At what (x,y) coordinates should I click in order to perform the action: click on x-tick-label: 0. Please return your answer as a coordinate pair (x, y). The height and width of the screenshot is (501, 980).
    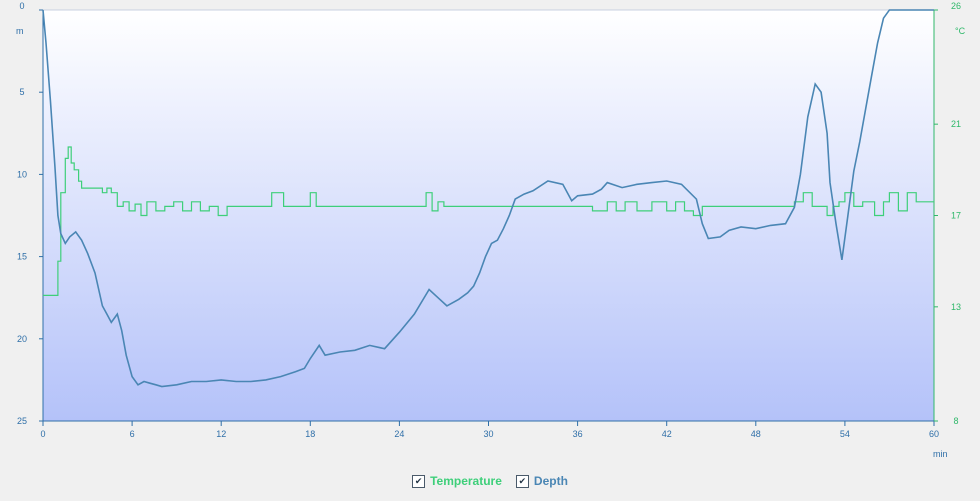
    Looking at the image, I should click on (42, 434).